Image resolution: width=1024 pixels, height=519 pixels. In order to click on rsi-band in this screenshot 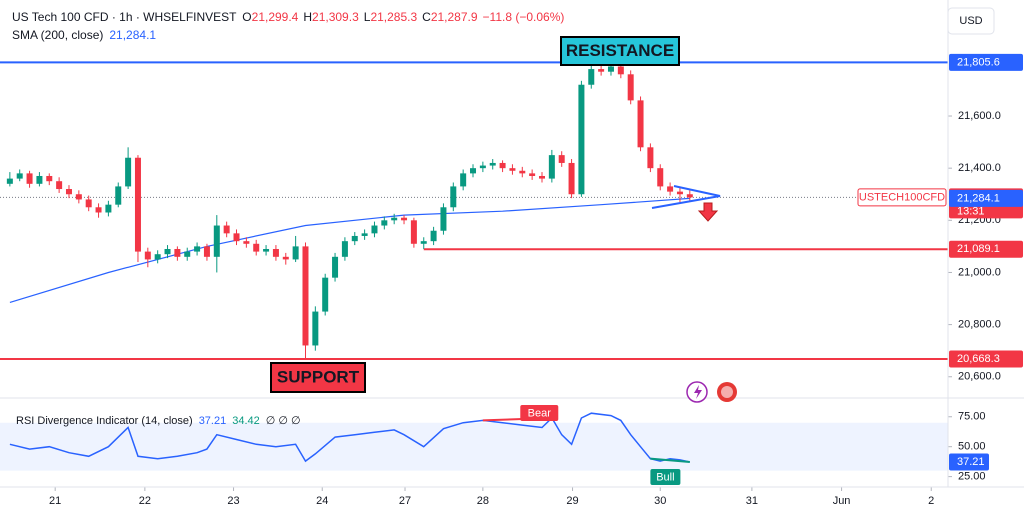, I will do `click(474, 446)`.